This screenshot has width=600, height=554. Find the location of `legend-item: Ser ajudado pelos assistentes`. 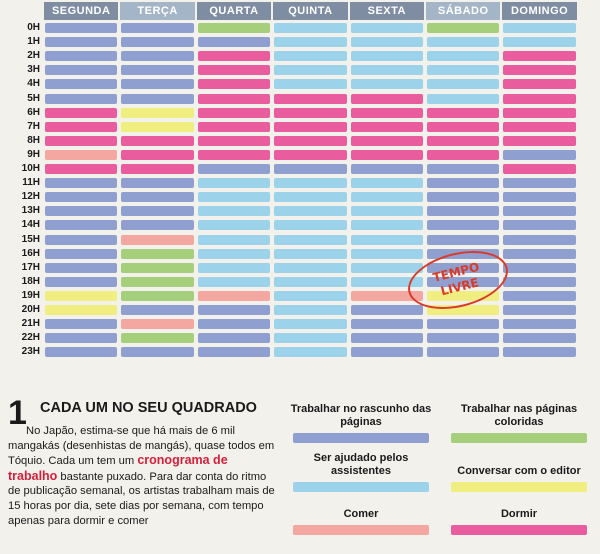

legend-item: Ser ajudado pelos assistentes is located at coordinates (361, 472).